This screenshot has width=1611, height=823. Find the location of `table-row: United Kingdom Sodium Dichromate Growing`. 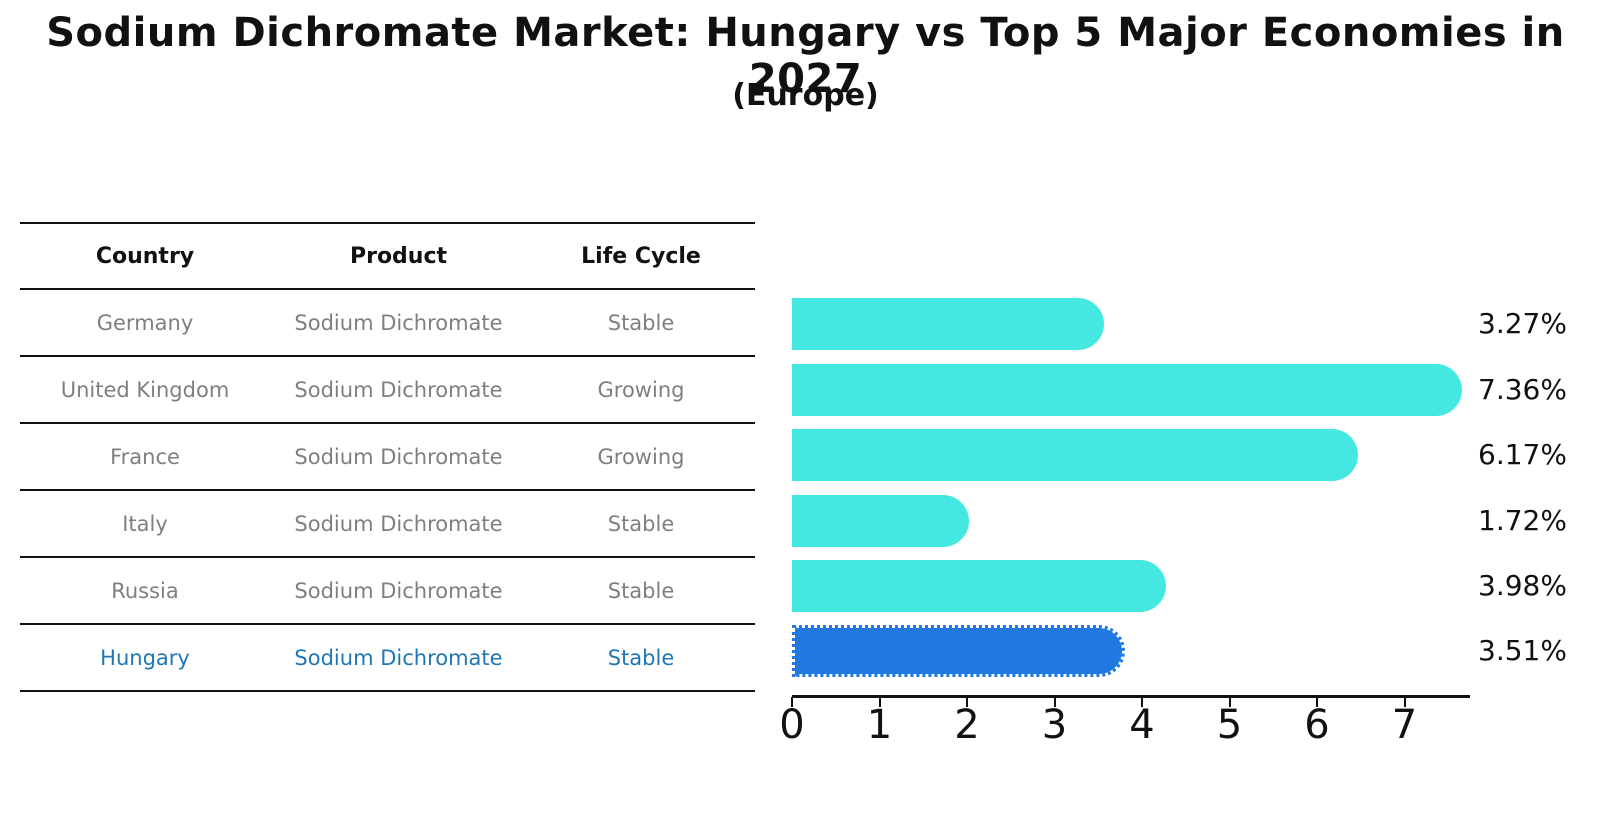

table-row: United Kingdom Sodium Dichromate Growing is located at coordinates (387, 388).